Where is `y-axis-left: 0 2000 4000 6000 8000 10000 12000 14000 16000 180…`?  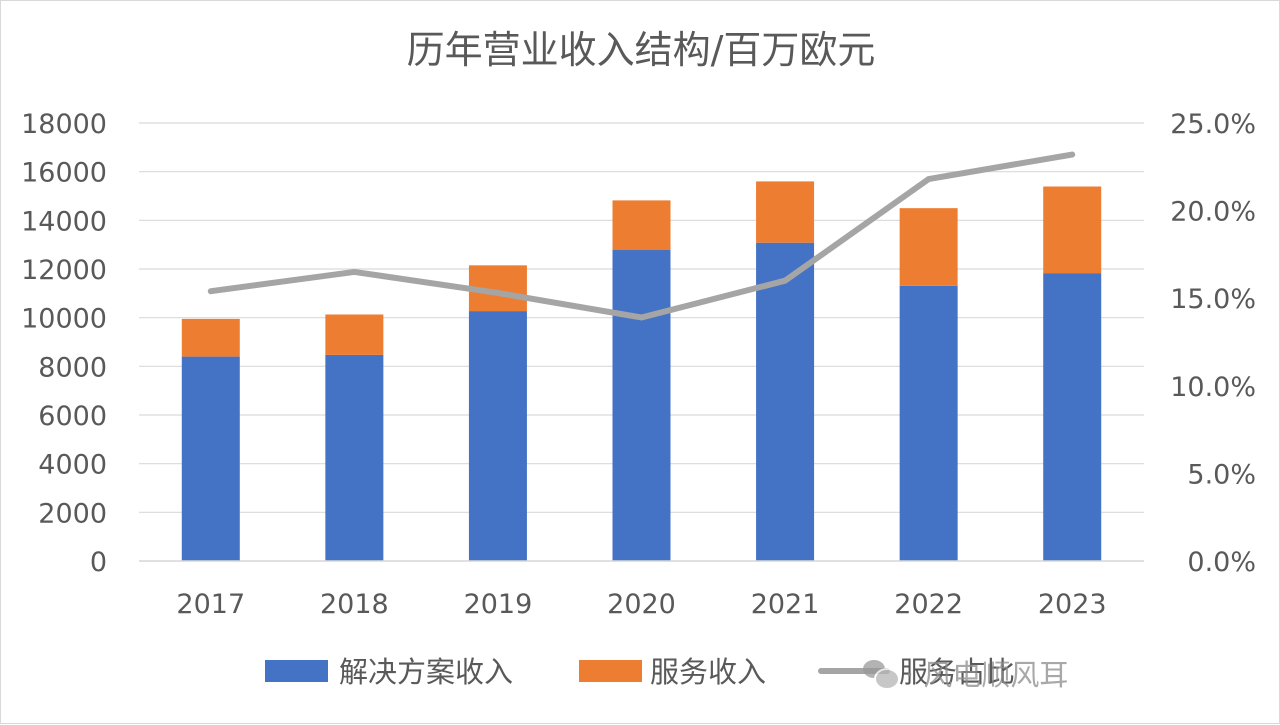
y-axis-left: 0 2000 4000 6000 8000 10000 12000 14000 16000 180… is located at coordinates (64, 343).